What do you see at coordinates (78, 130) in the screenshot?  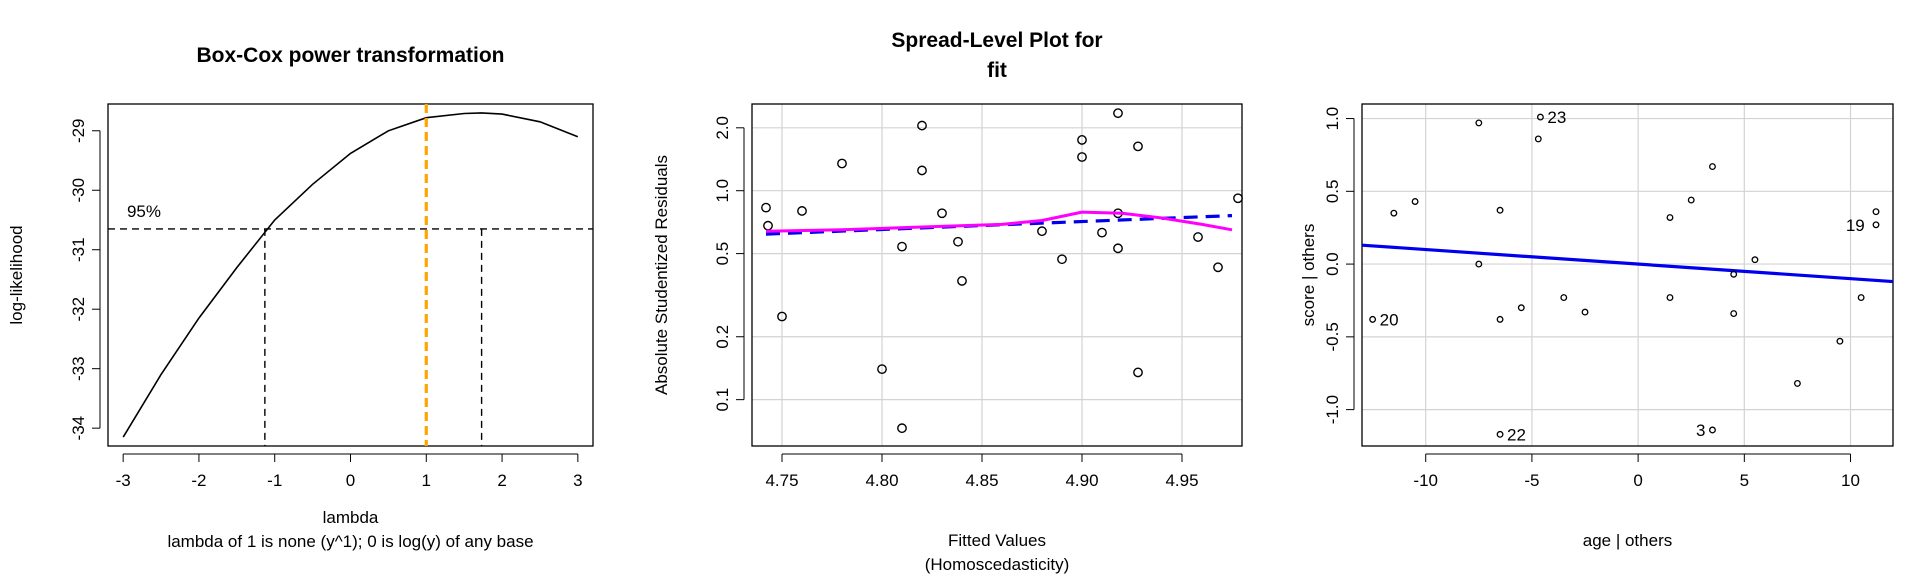 I see `y-tick-label: -29` at bounding box center [78, 130].